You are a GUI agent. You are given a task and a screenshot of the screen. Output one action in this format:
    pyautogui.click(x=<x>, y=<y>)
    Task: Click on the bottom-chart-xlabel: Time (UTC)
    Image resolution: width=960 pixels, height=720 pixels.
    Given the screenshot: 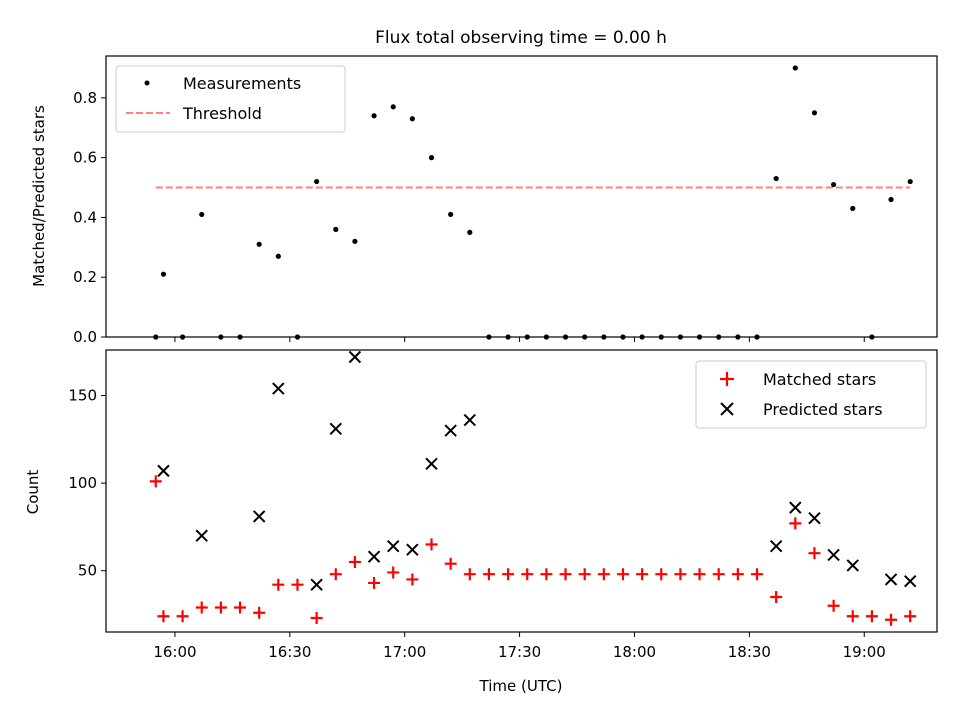 What is the action you would take?
    pyautogui.click(x=521, y=686)
    